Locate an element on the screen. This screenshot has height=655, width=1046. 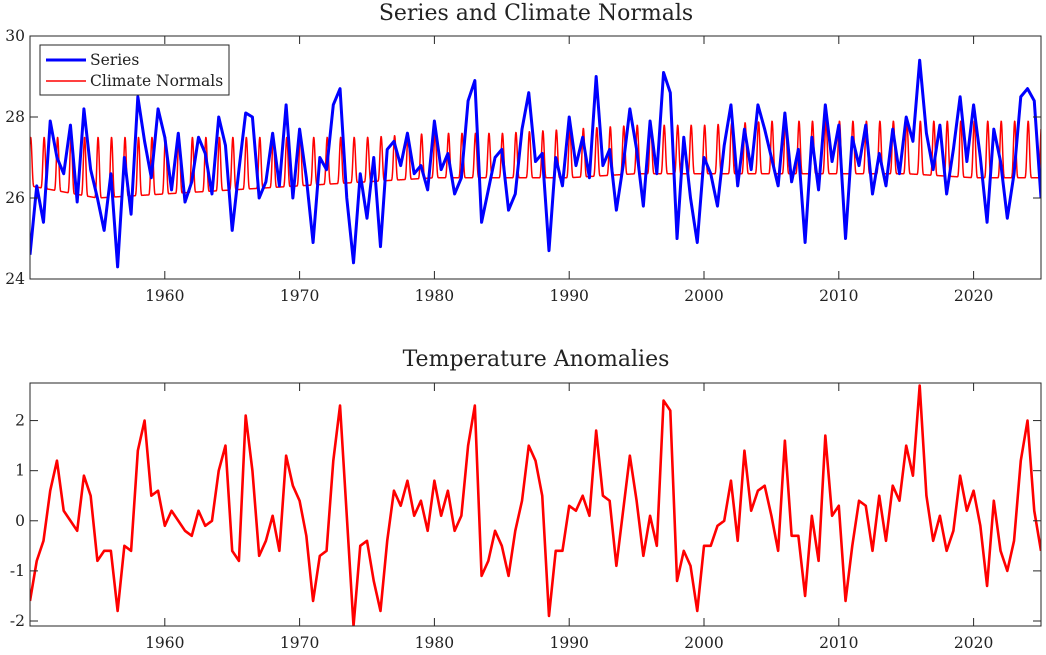
chart-title: Series and Climate Normals is located at coordinates (536, 13).